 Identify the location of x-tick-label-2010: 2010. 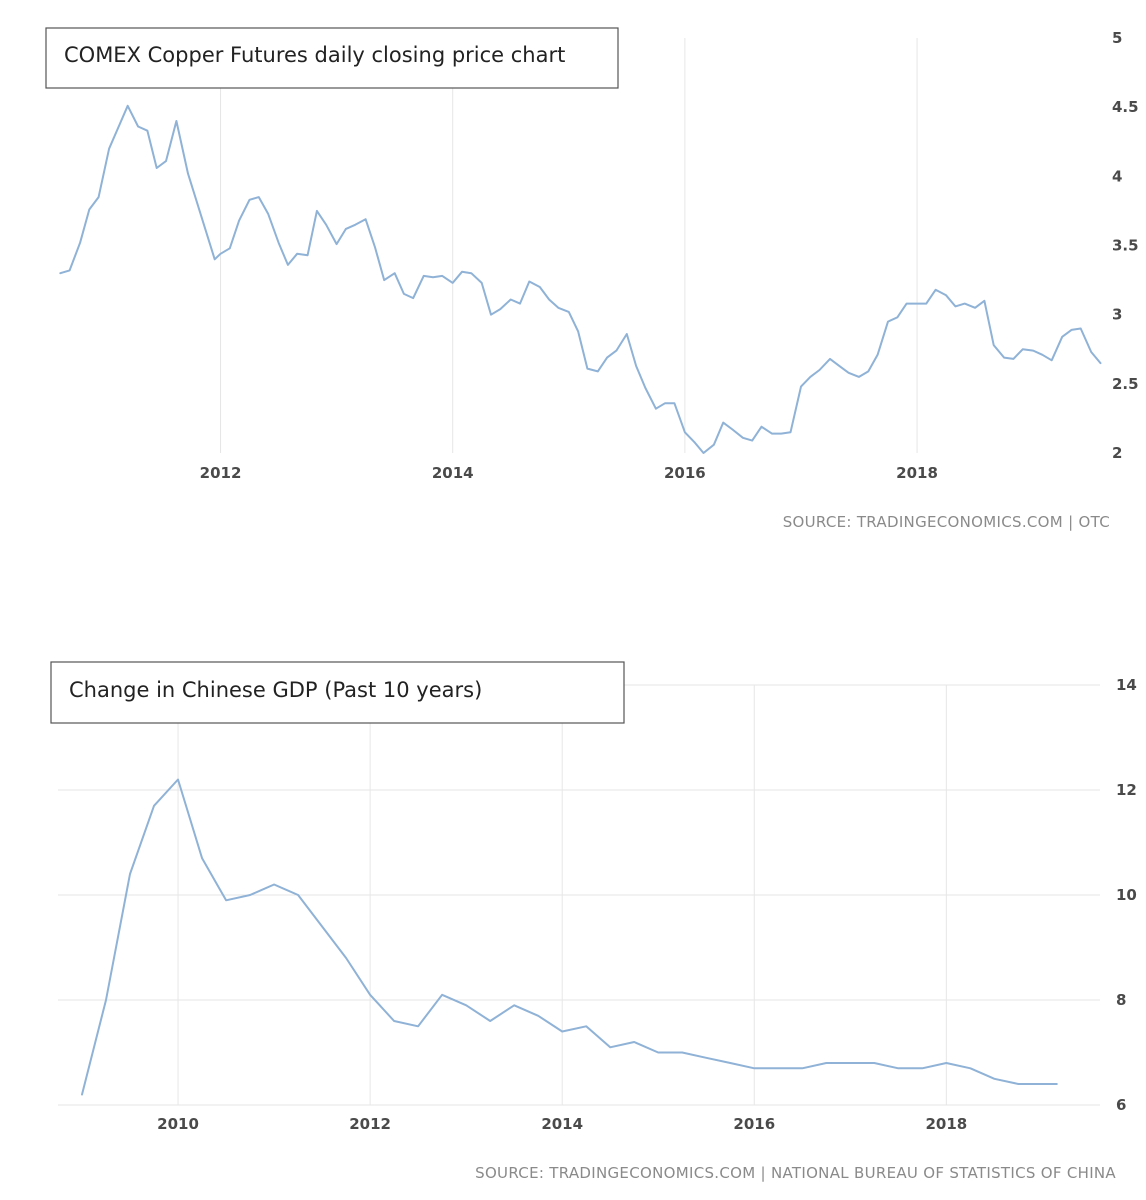
(178, 1124).